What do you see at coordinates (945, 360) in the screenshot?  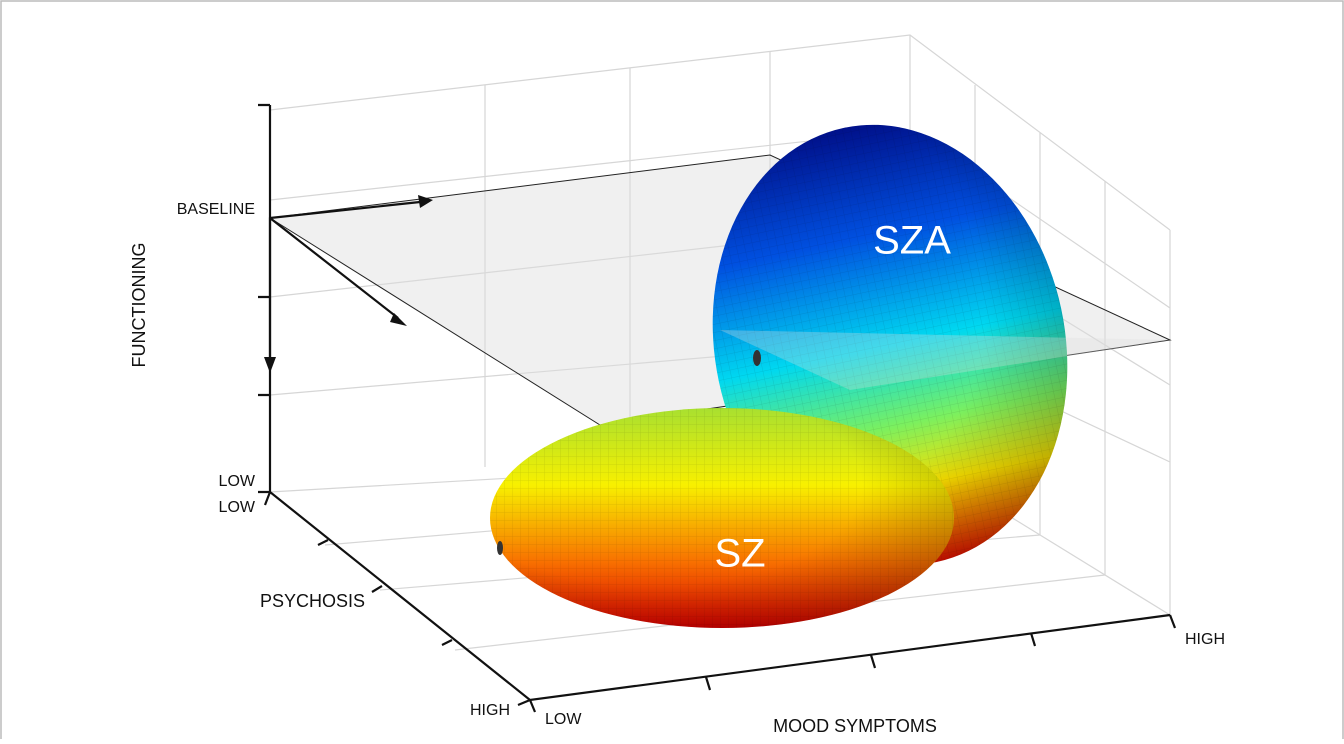 I see `plane-overlay` at bounding box center [945, 360].